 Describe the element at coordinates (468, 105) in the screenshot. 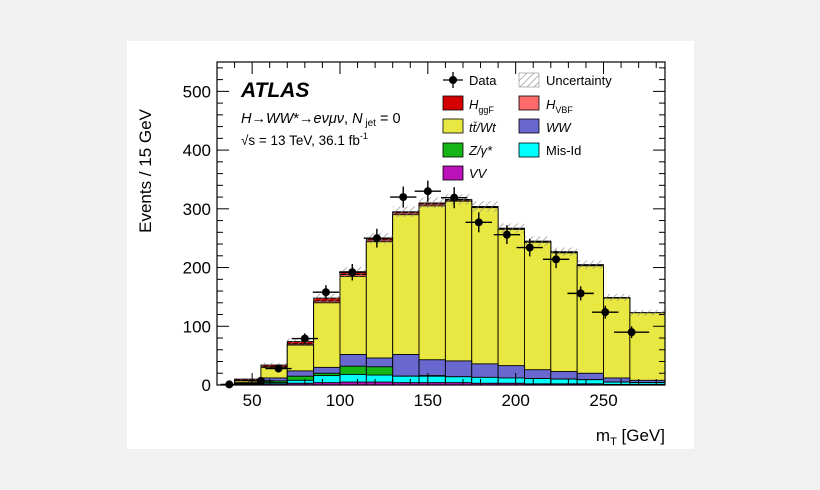

I see `legend-hggf: HggF` at that location.